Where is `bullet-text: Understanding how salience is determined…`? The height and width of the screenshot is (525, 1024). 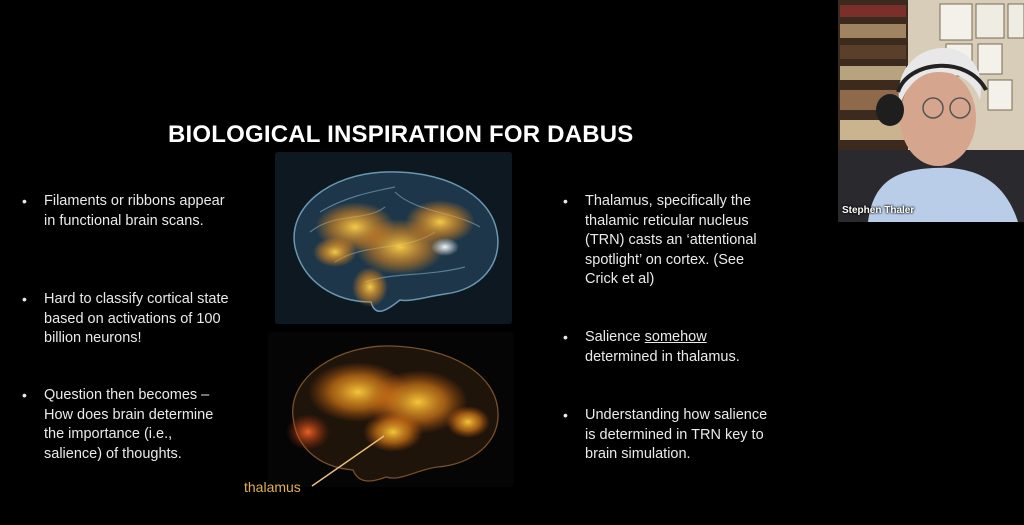
bullet-text: Understanding how salience is determined… is located at coordinates (676, 434).